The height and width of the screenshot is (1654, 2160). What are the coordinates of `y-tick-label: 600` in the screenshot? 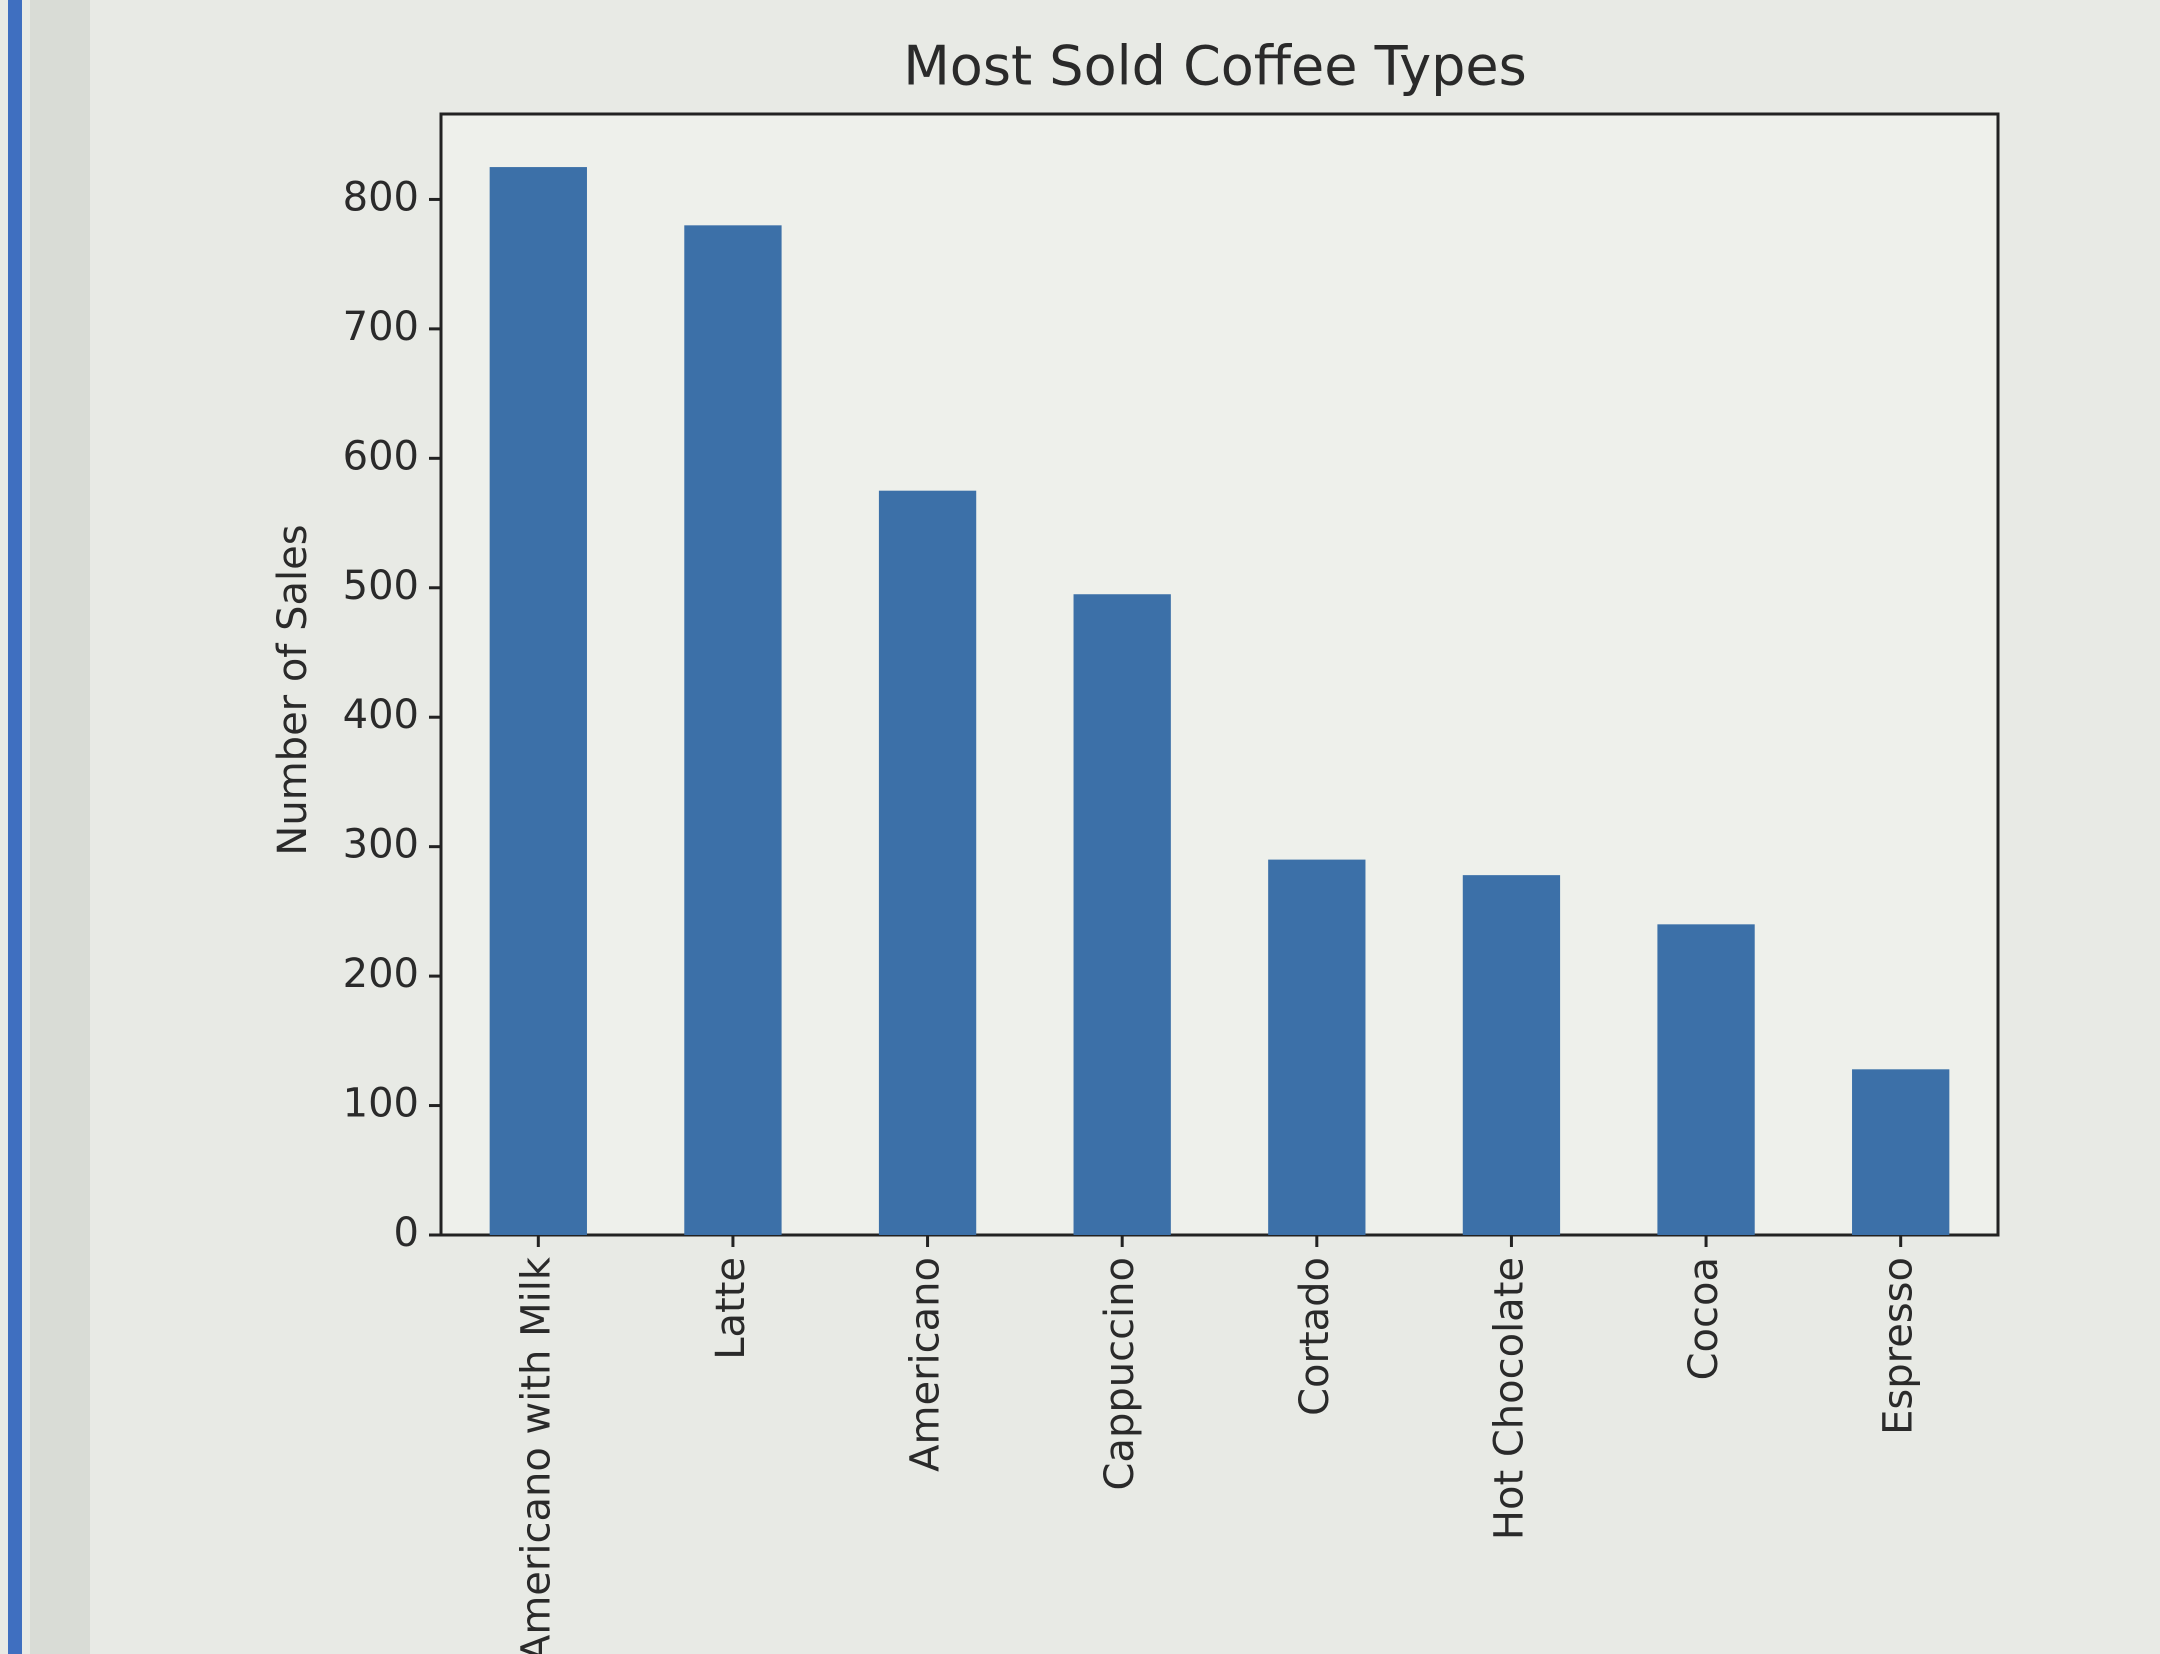 It's located at (381, 456).